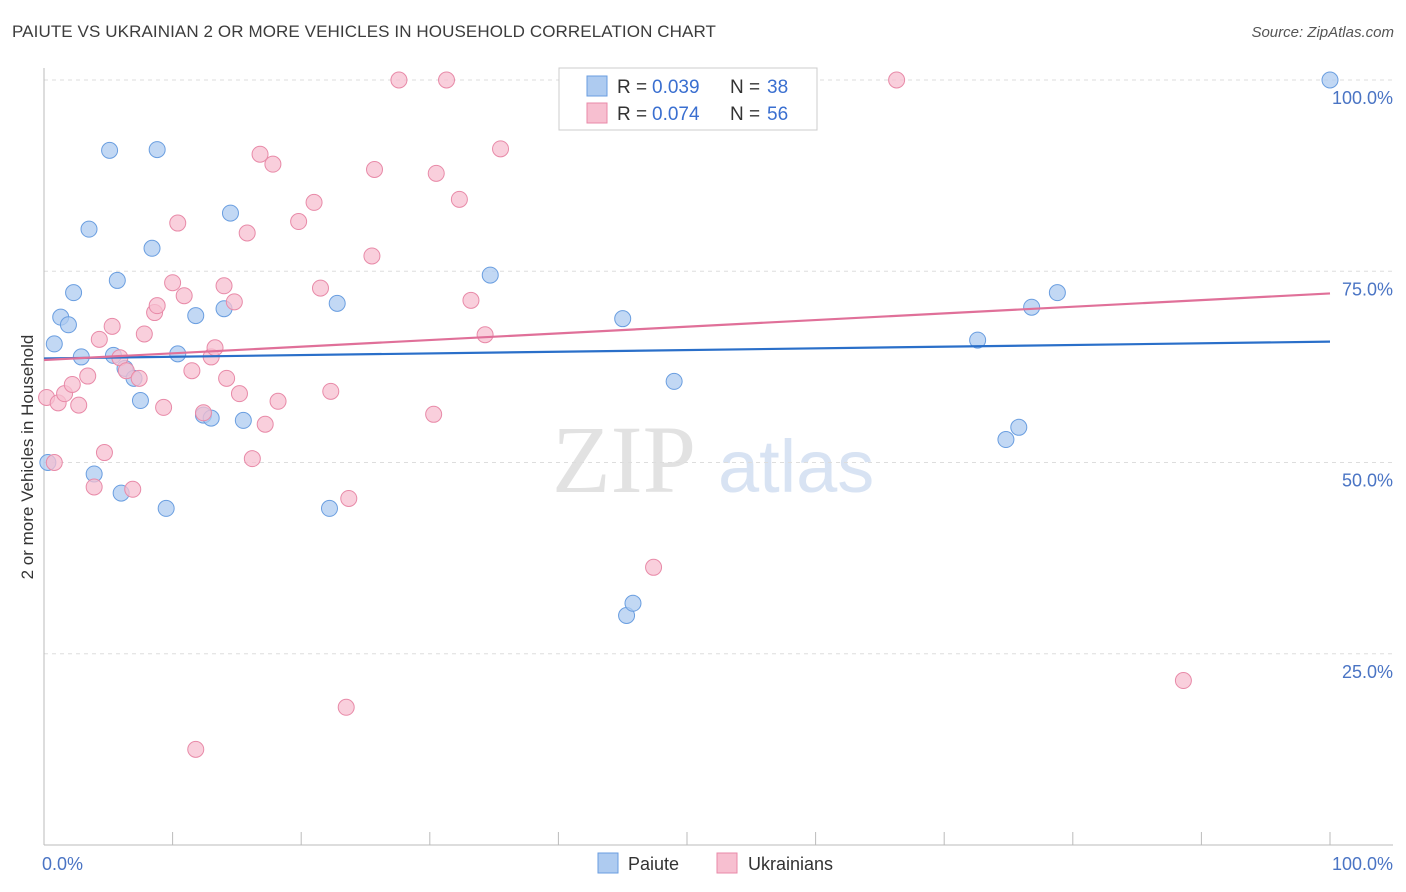 Image resolution: width=1406 pixels, height=892 pixels. I want to click on bottom-legend-swatch-paiute, so click(608, 863).